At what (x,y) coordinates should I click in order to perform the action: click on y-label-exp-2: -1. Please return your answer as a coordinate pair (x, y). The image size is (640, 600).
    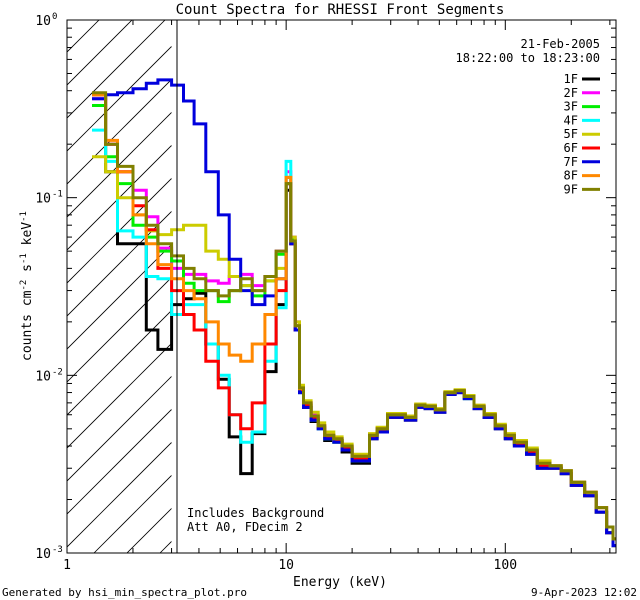
    Looking at the image, I should click on (24, 258).